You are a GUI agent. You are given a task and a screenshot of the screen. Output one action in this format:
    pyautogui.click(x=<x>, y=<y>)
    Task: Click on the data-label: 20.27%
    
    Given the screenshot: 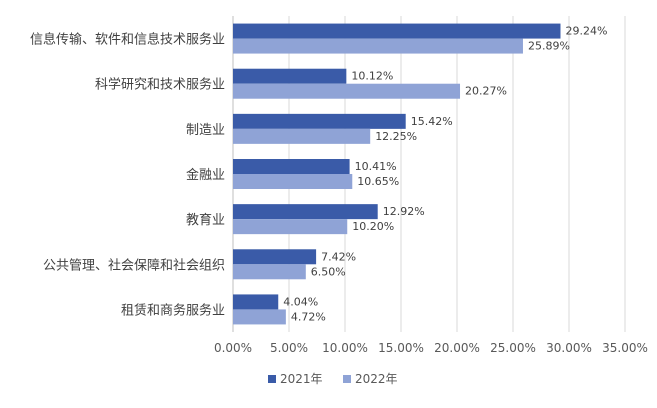 What is the action you would take?
    pyautogui.click(x=486, y=91)
    